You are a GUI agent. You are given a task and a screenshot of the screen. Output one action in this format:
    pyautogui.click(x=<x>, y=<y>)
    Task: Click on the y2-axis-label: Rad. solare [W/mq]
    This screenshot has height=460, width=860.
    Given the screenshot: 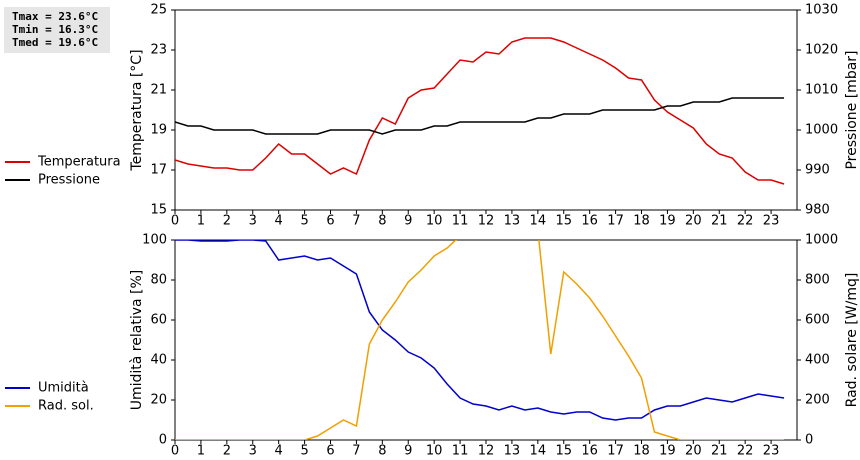 What is the action you would take?
    pyautogui.click(x=852, y=340)
    